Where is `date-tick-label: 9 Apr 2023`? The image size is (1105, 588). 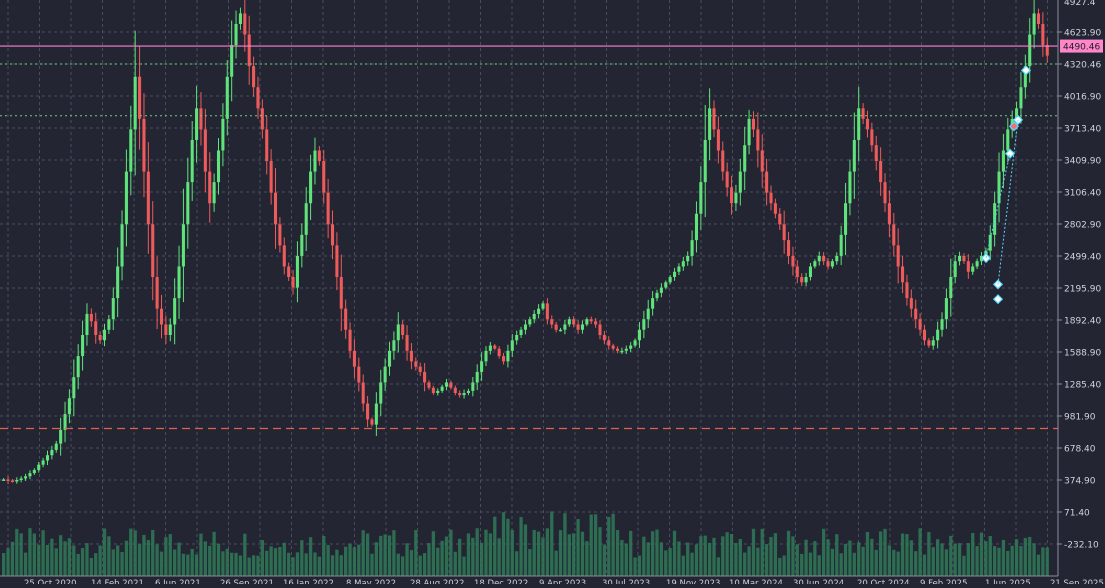 date-tick-label: 9 Apr 2023 is located at coordinates (562, 581).